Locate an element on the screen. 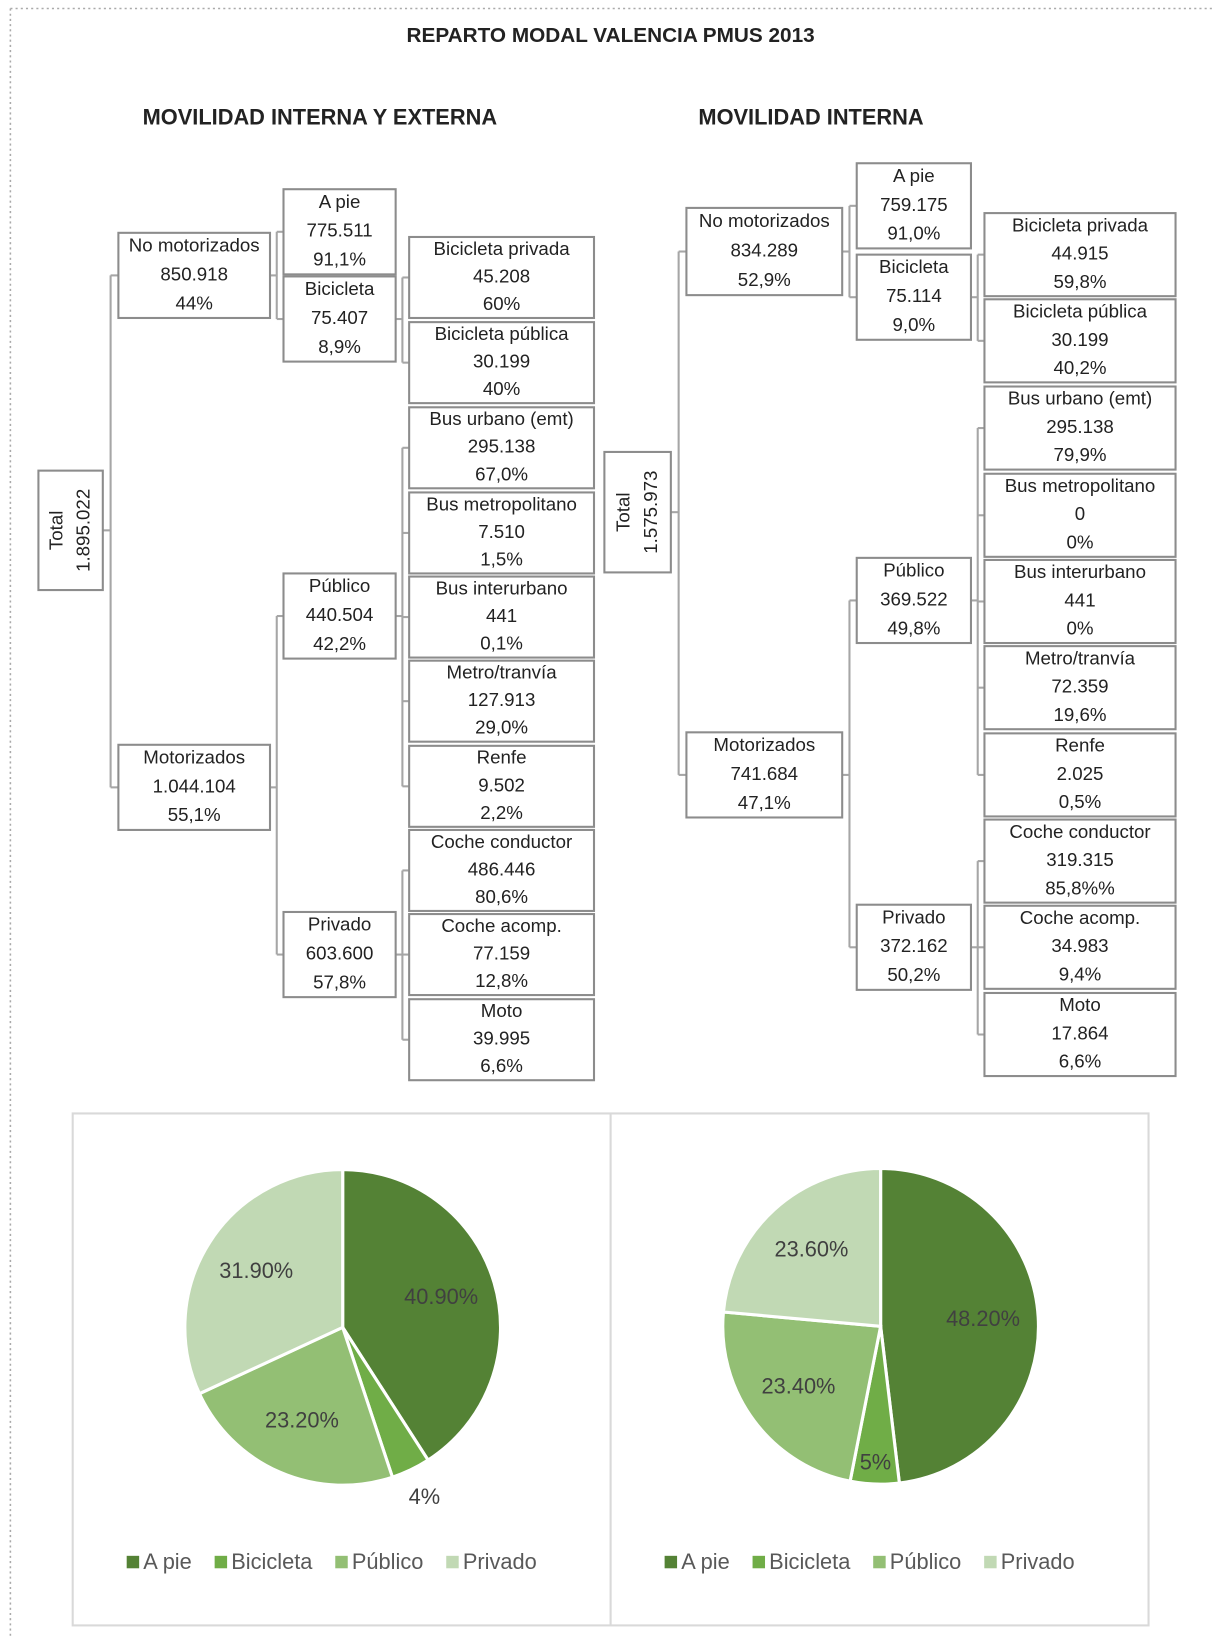 This screenshot has height=1636, width=1215. node-share: 47,1% is located at coordinates (764, 802).